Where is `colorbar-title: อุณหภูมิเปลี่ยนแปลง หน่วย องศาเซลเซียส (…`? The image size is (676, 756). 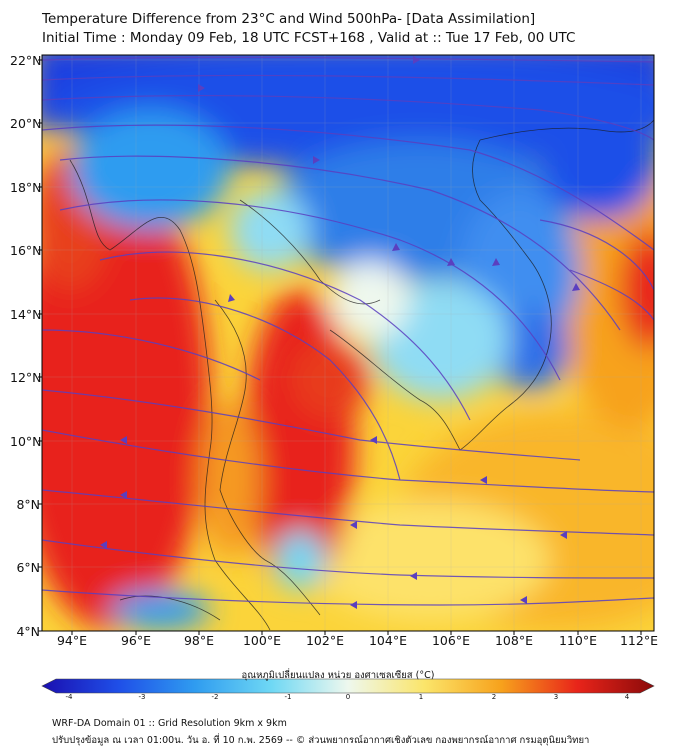 colorbar-title: อุณหภูมิเปลี่ยนแปลง หน่วย องศาเซลเซียส (… is located at coordinates (338, 675).